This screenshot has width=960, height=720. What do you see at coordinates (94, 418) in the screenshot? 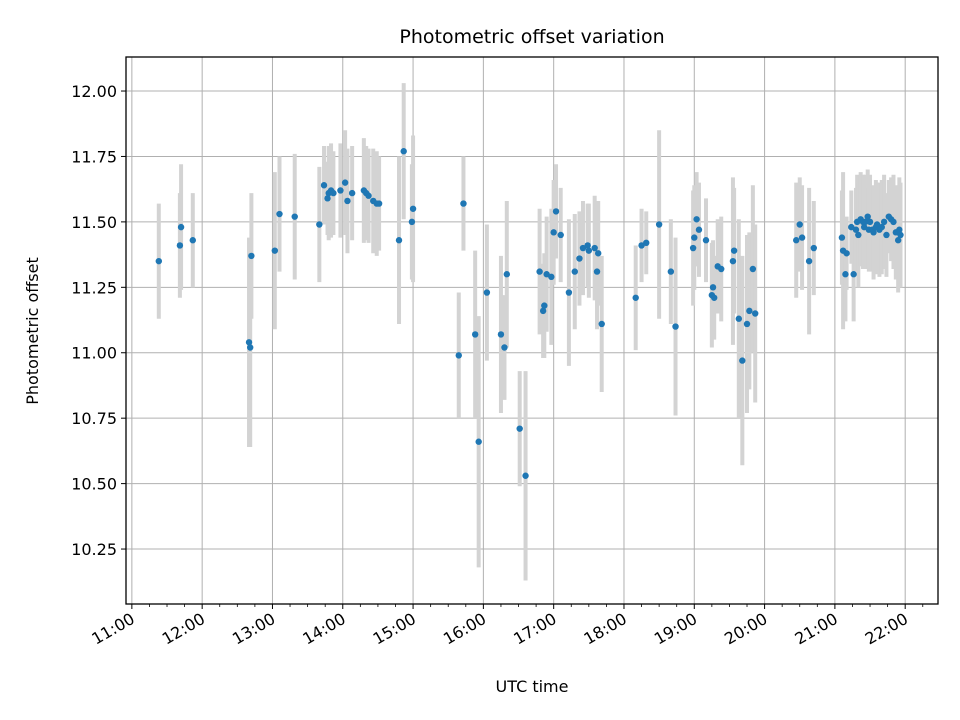
I see `y-tick-label: 10.75` at bounding box center [94, 418].